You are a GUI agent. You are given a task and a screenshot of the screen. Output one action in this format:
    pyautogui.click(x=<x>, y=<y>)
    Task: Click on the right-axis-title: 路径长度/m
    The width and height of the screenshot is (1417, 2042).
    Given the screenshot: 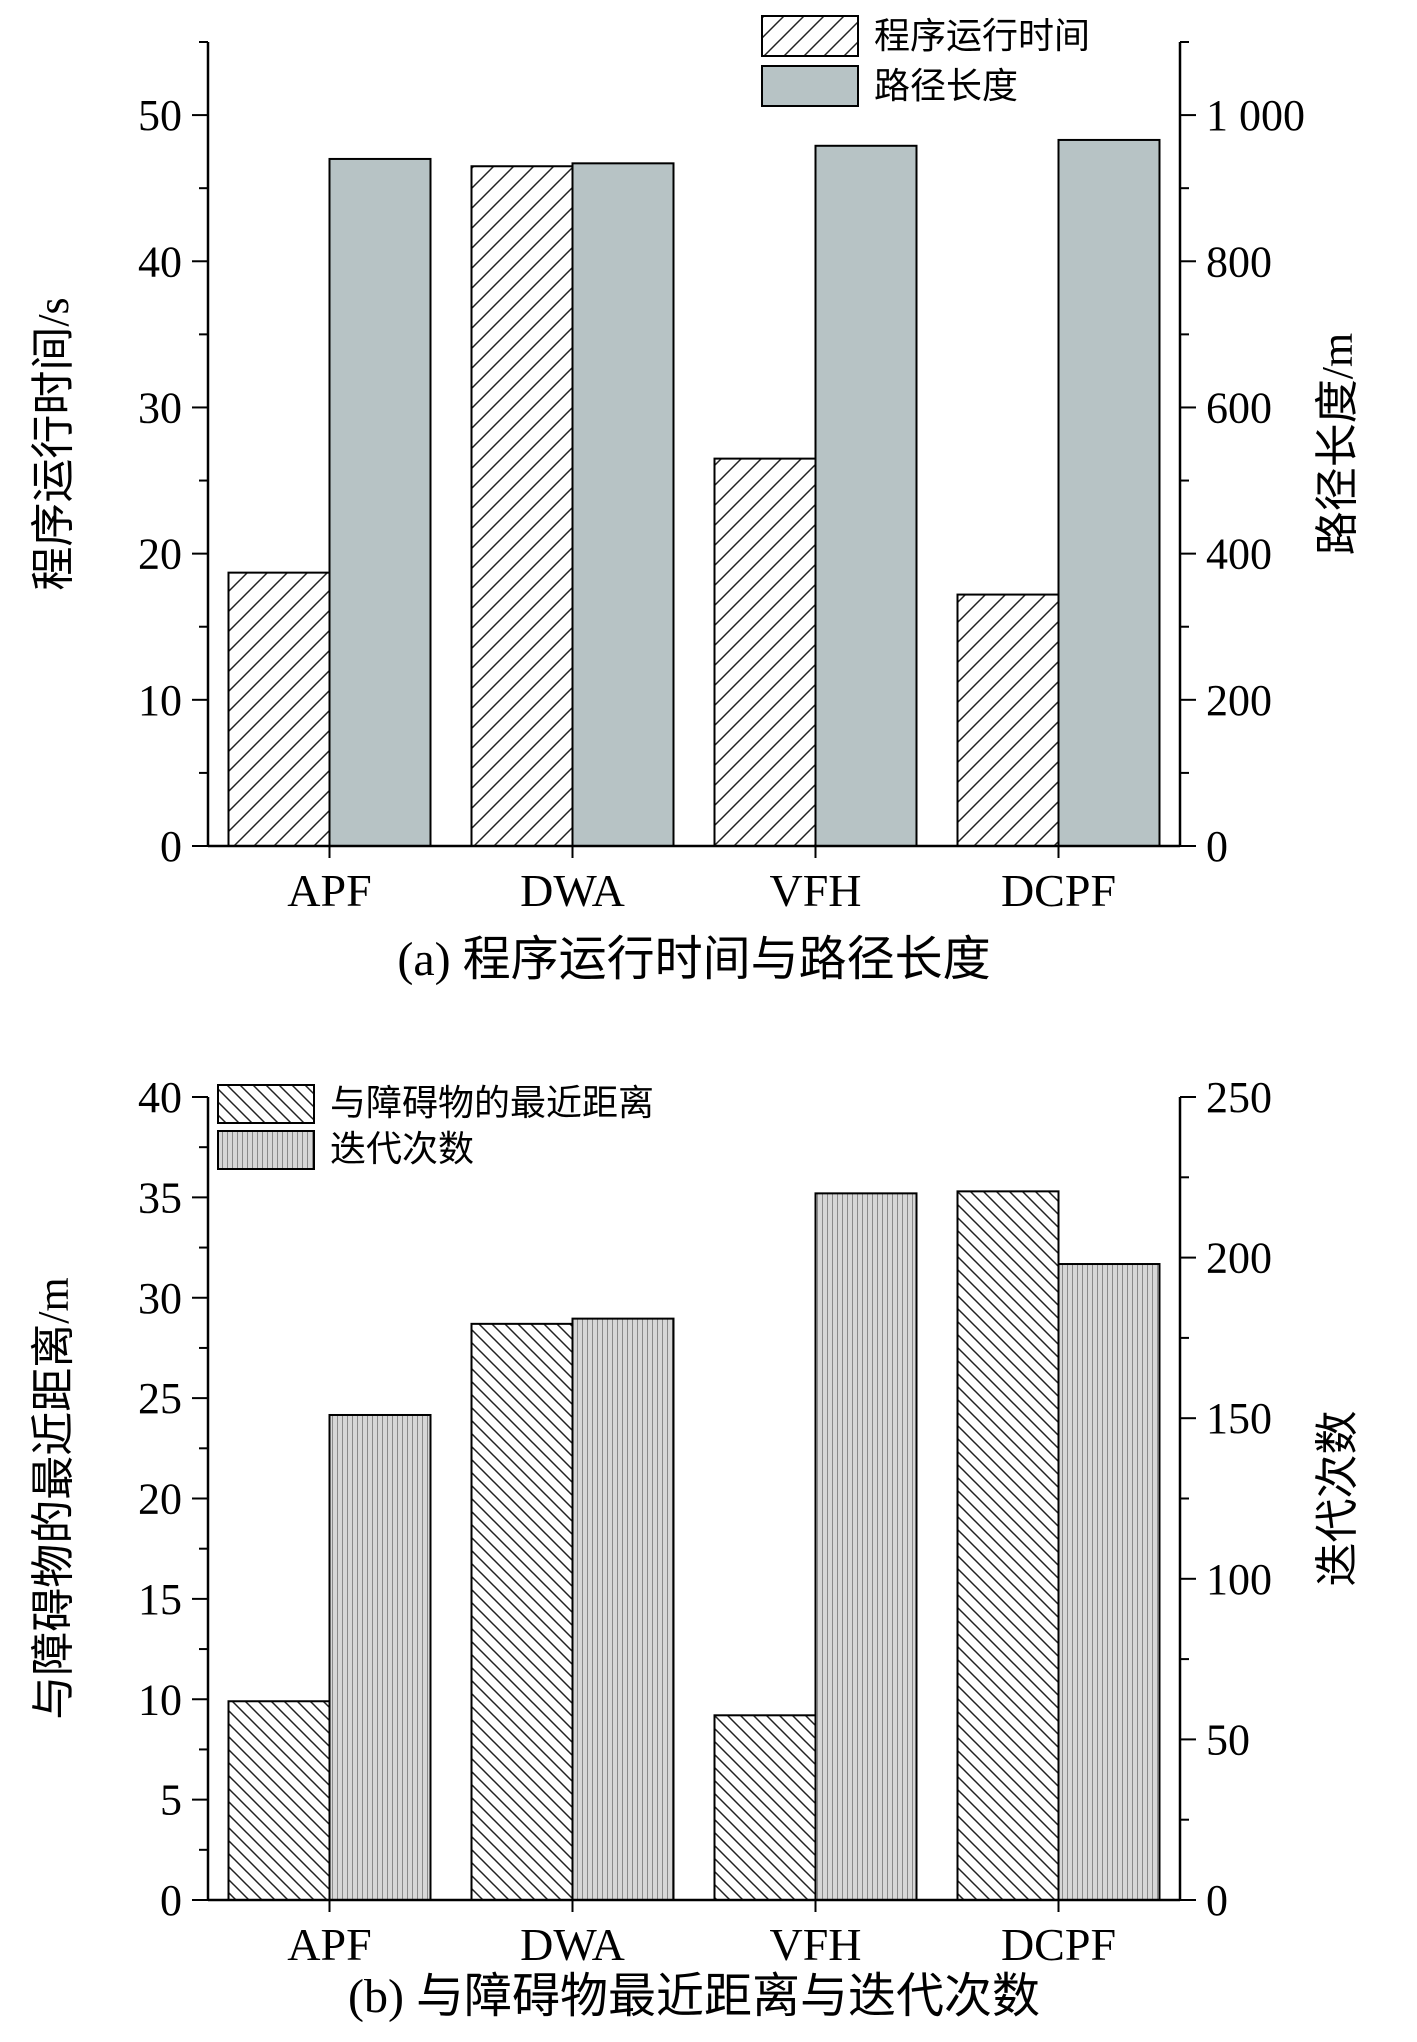 What is the action you would take?
    pyautogui.click(x=1337, y=444)
    